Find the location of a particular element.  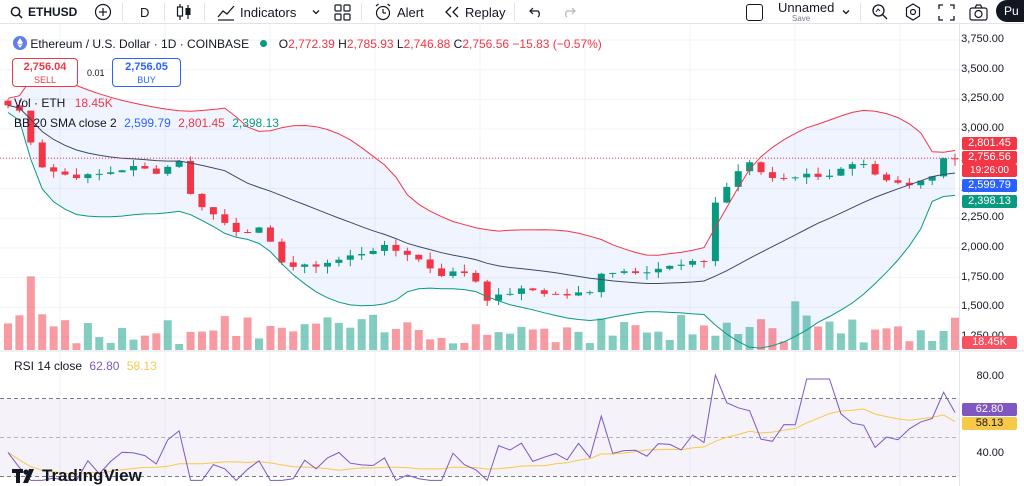

symbol-search: ETHUSD is located at coordinates (43, 12).